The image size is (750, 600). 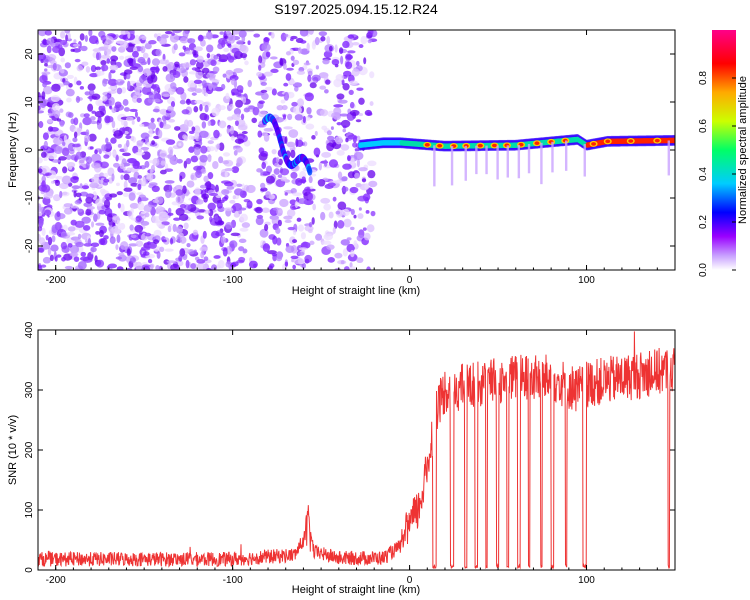 I want to click on heatmap-y-tick-label: 10, so click(x=29, y=102).